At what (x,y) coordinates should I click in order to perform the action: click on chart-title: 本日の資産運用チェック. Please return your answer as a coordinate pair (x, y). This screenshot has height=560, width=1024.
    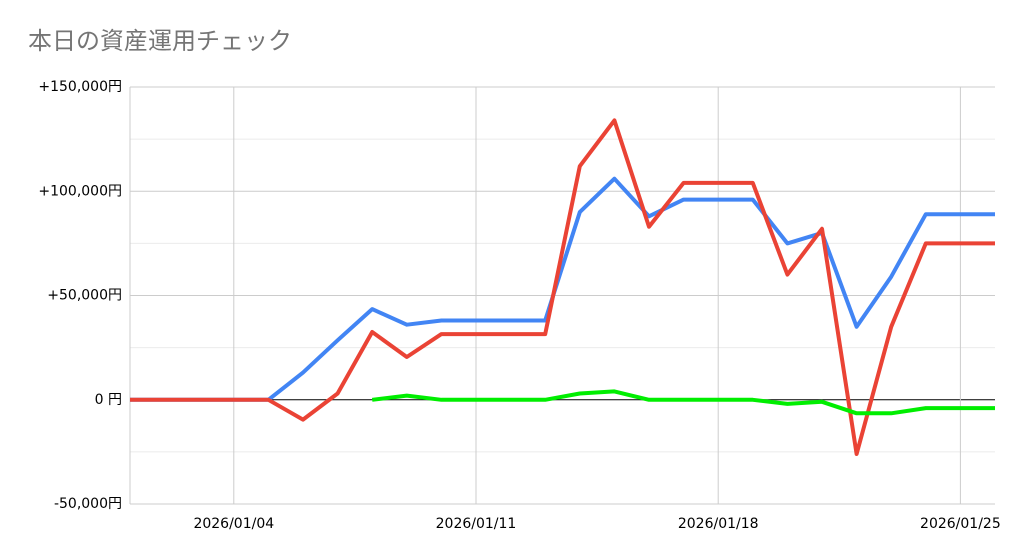
    Looking at the image, I should click on (160, 41).